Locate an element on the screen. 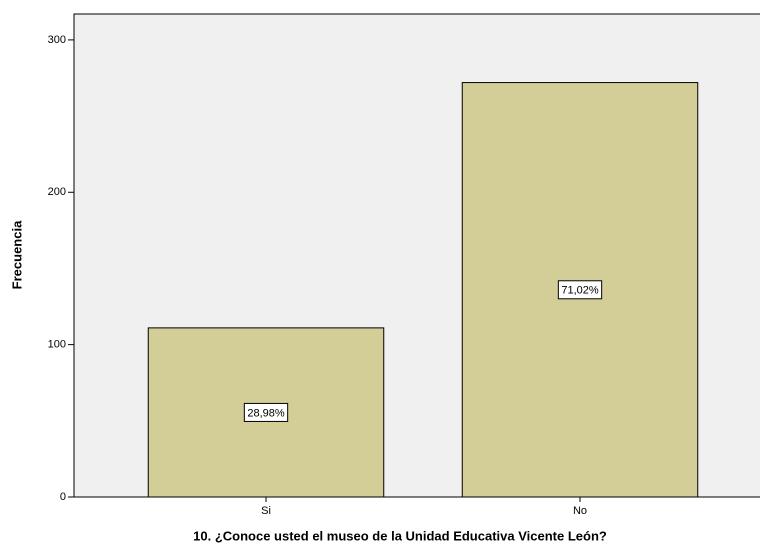 The height and width of the screenshot is (551, 760). y-axis-title: Frecuencia is located at coordinates (16, 254).